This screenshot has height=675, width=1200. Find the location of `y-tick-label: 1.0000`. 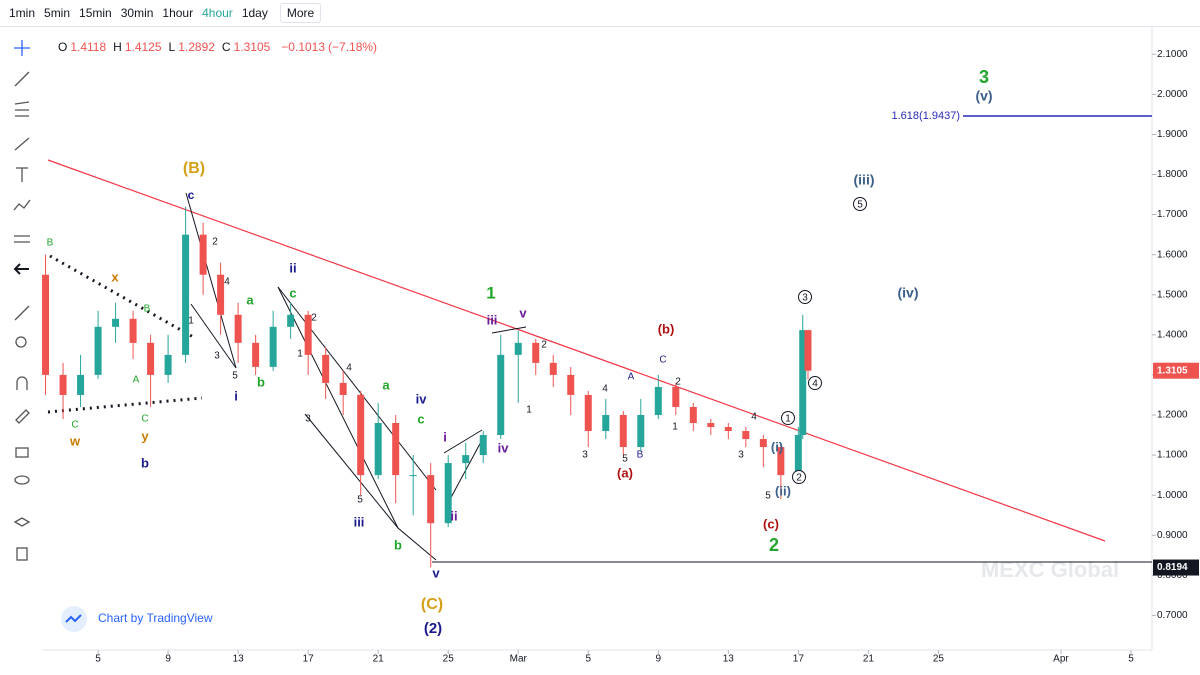

y-tick-label: 1.0000 is located at coordinates (1172, 495).